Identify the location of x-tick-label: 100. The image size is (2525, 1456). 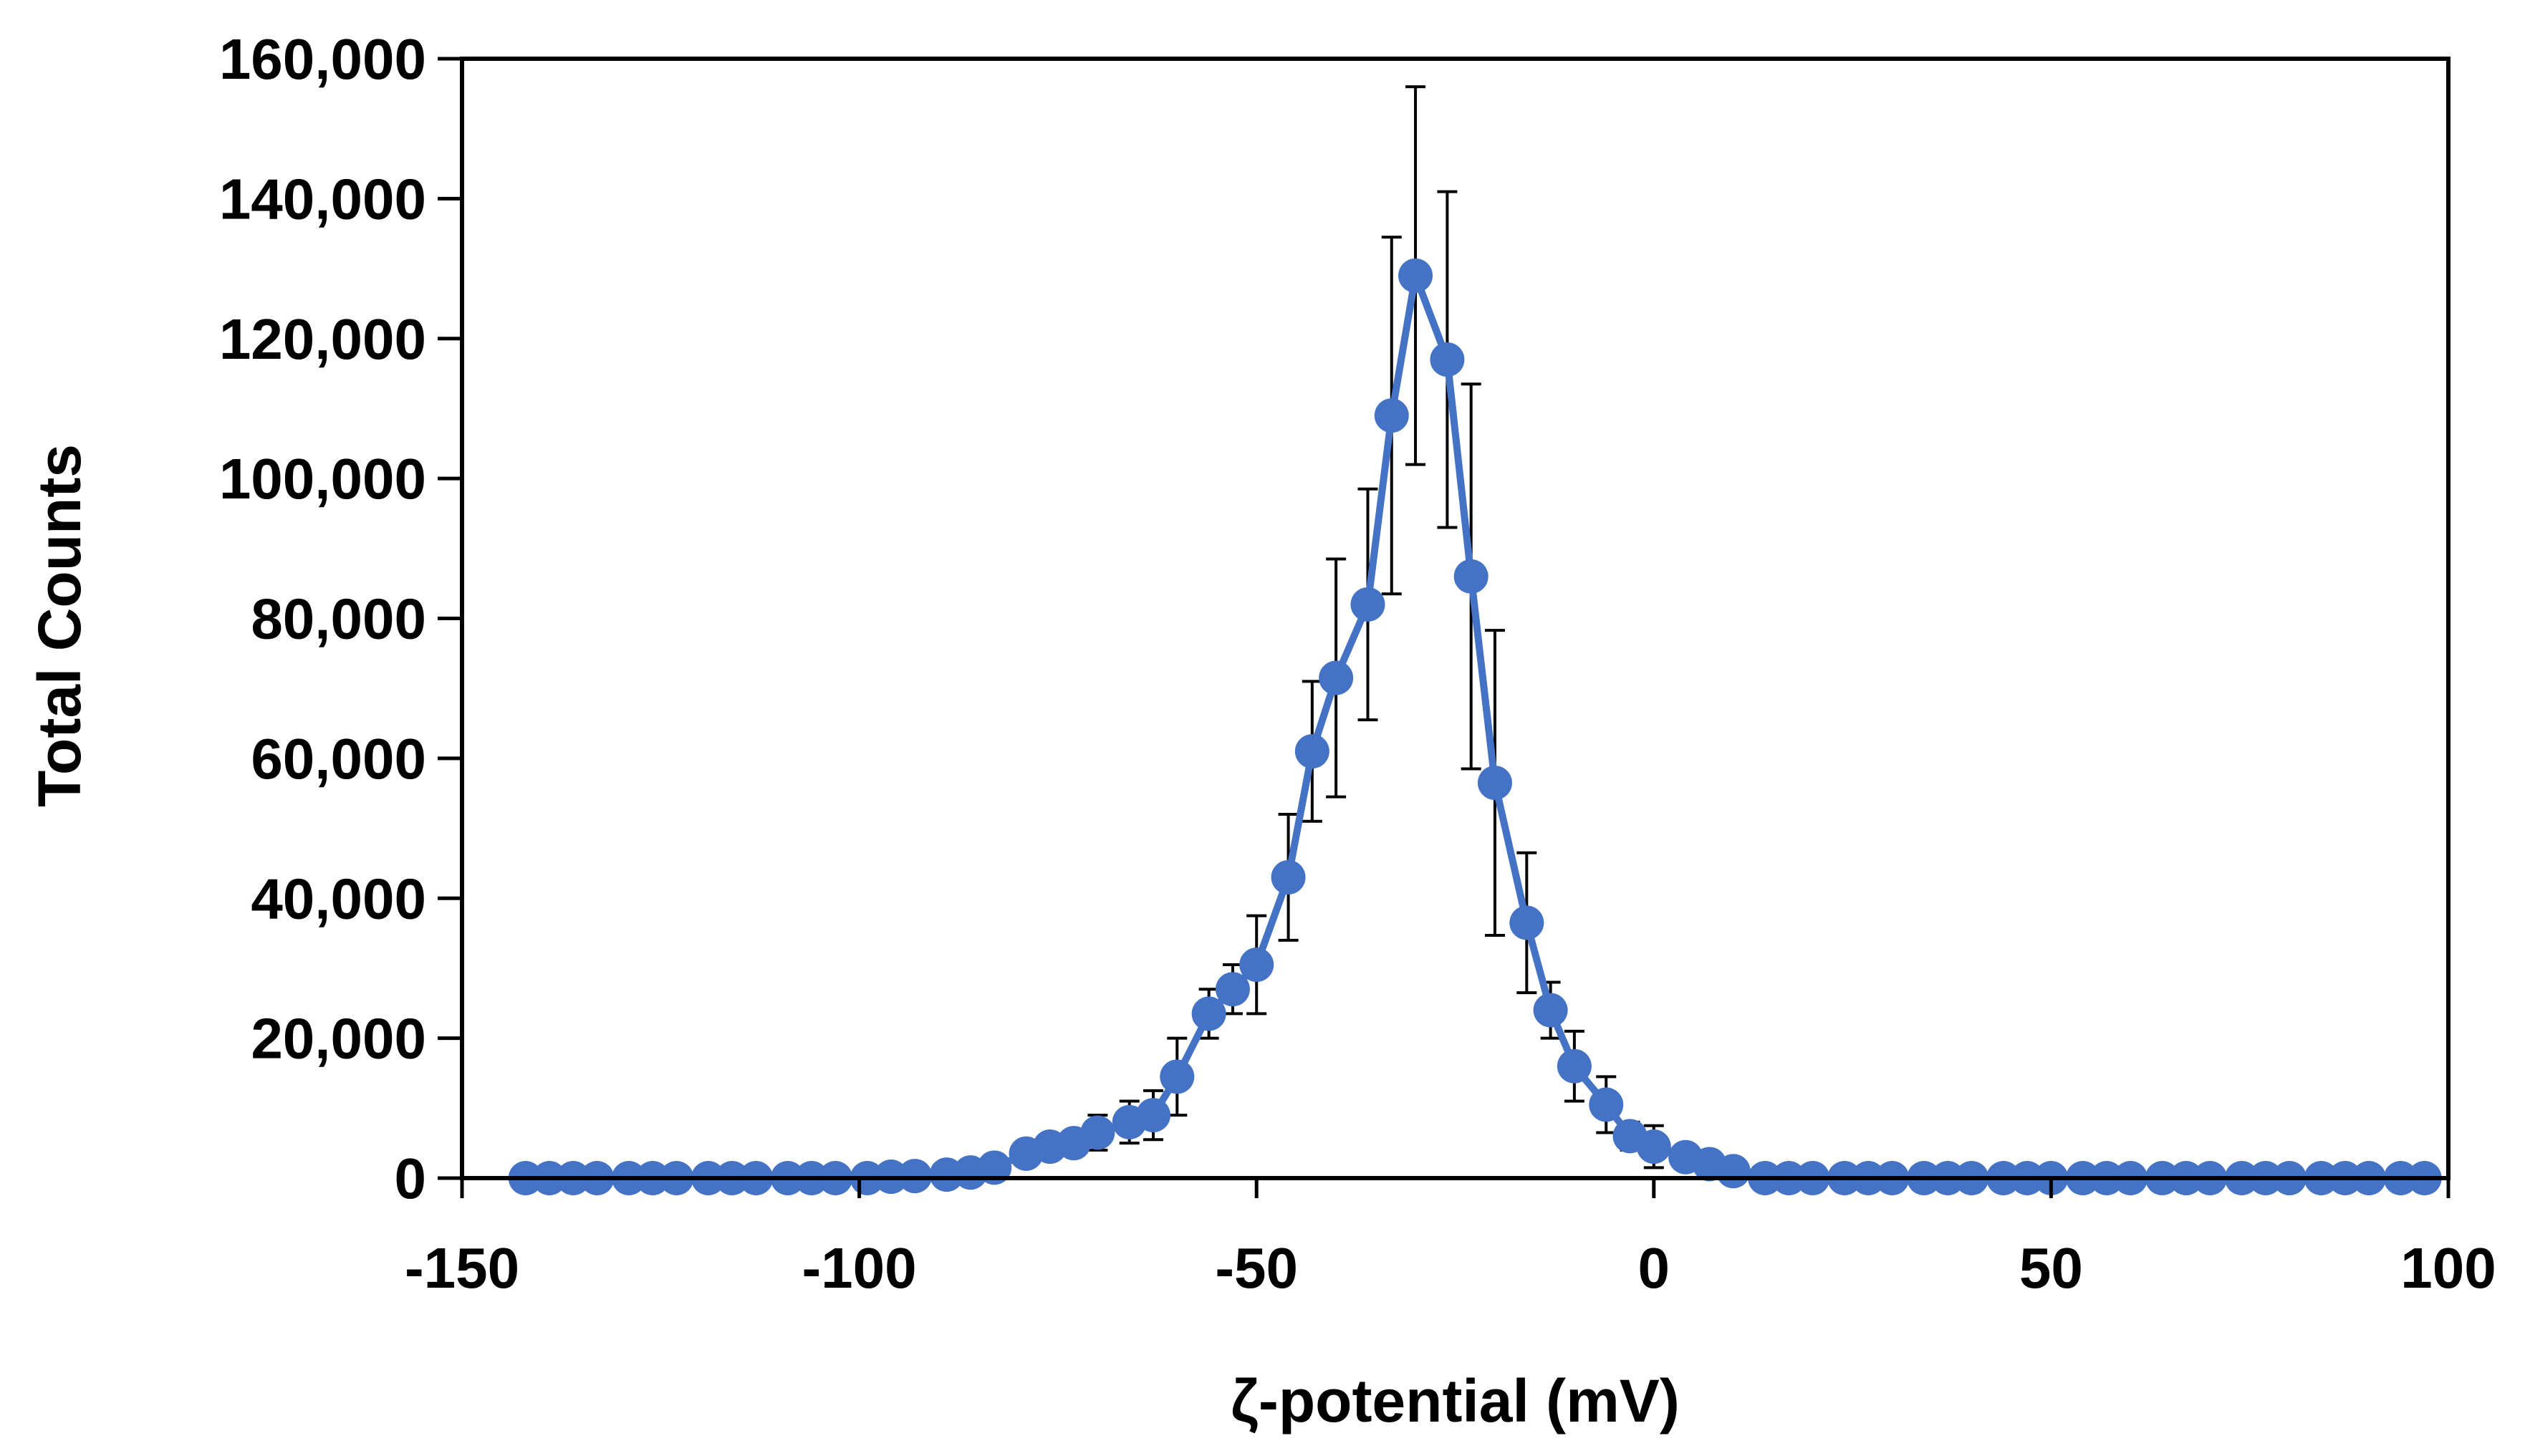
(2448, 1268).